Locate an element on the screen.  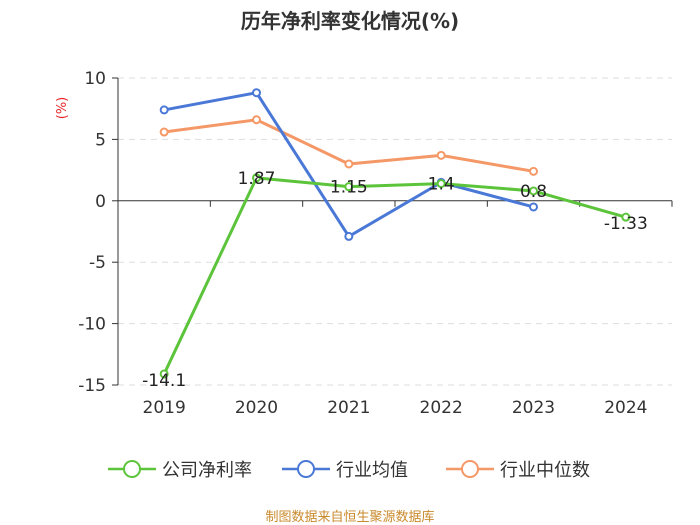
x-tick-label: 2020 is located at coordinates (256, 408).